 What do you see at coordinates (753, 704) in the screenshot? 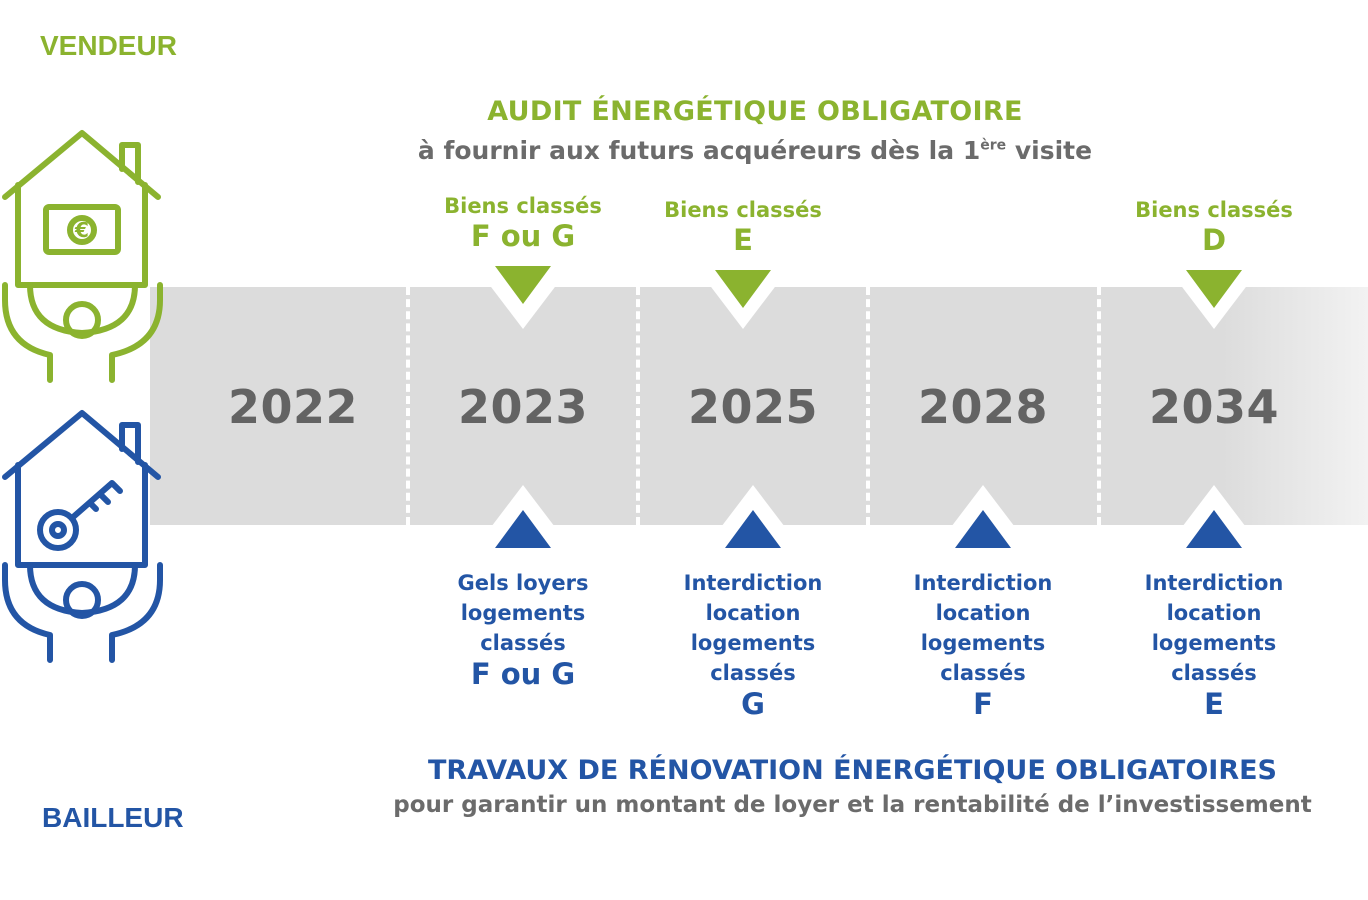
I see `landlord-event-class: G` at bounding box center [753, 704].